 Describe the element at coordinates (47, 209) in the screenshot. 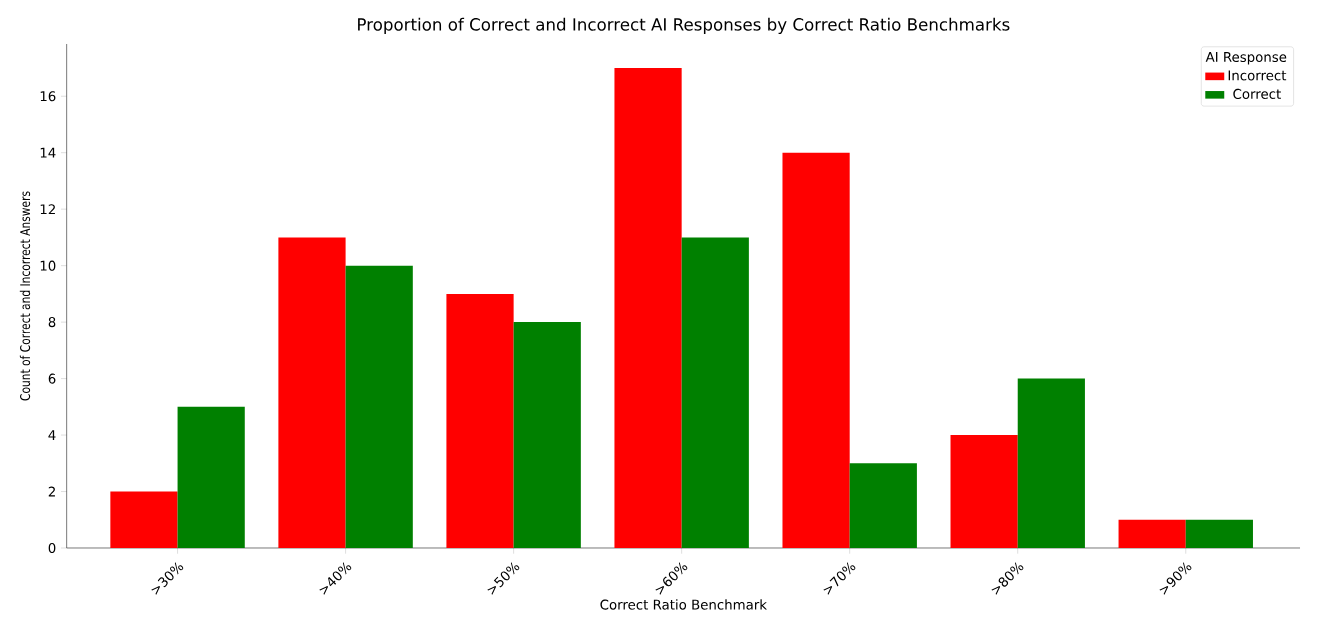

I see `y-tick-label: 12` at that location.